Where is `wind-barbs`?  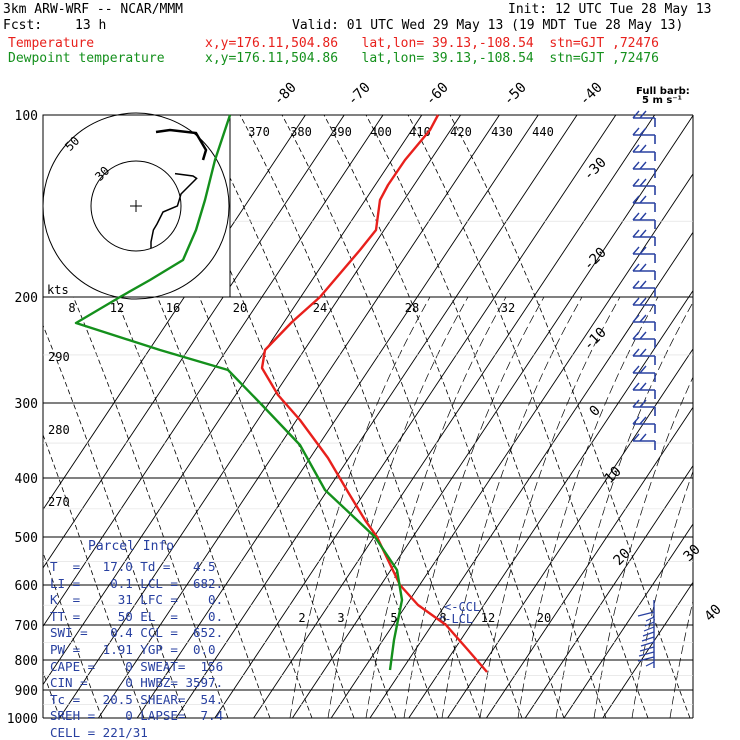
wind-barbs is located at coordinates (644, 389).